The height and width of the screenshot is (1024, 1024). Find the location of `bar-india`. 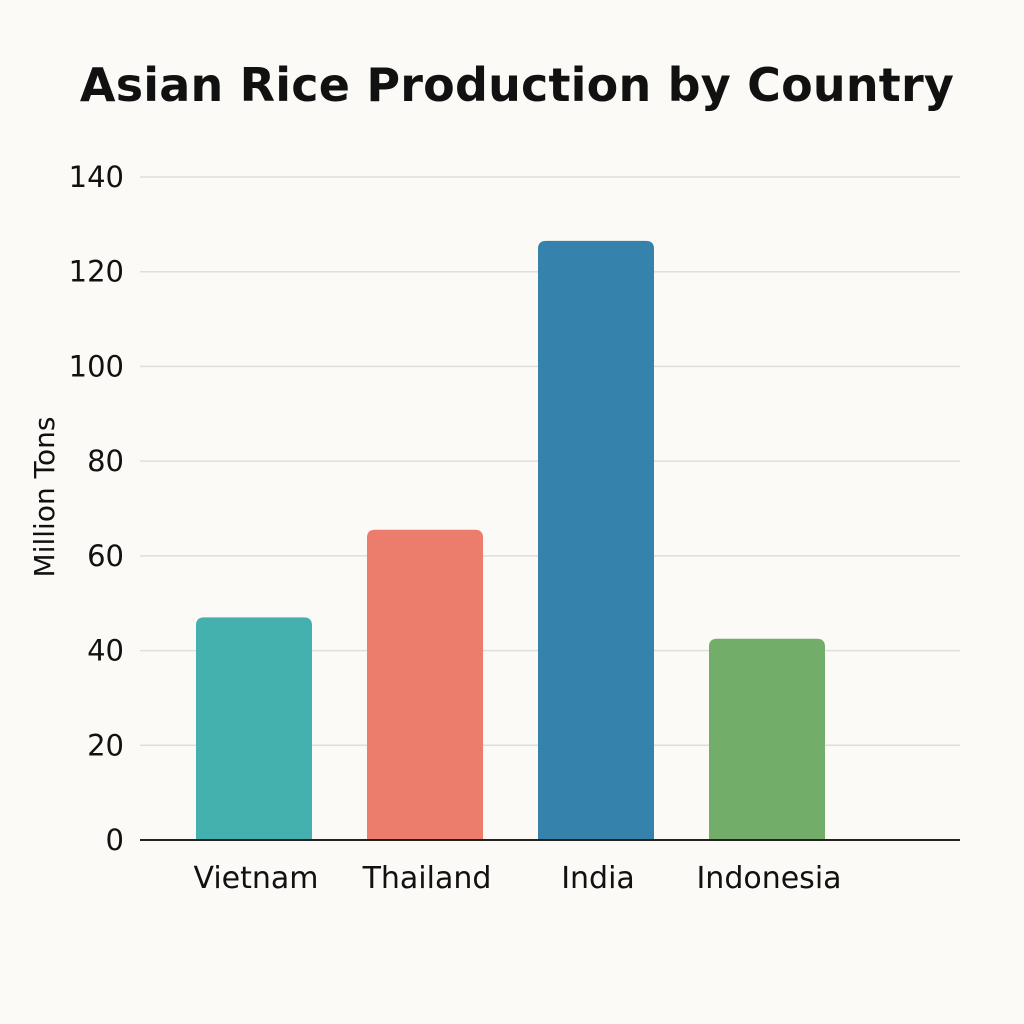

bar-india is located at coordinates (596, 540).